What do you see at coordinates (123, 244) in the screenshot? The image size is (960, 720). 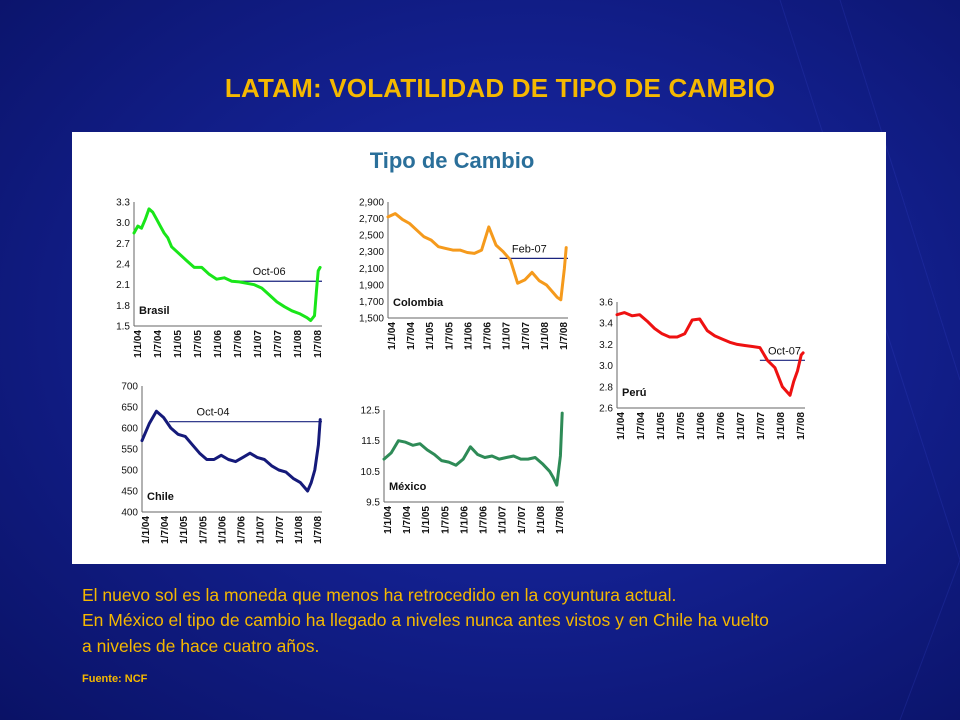 I see `brasil-y-tick-label: 2.7` at bounding box center [123, 244].